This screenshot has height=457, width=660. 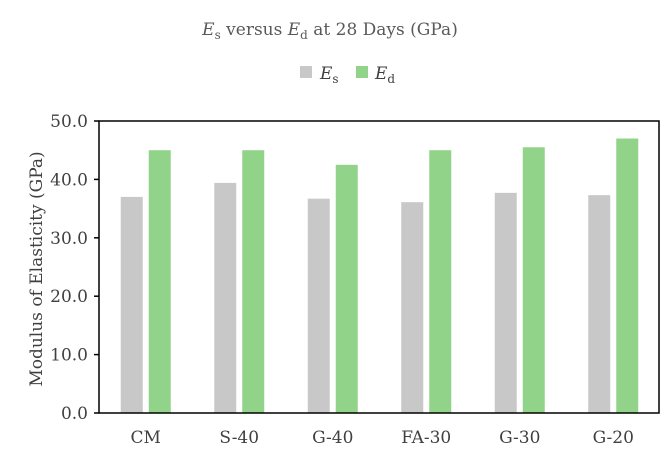 I want to click on x-tick-label: G-30, so click(x=519, y=438).